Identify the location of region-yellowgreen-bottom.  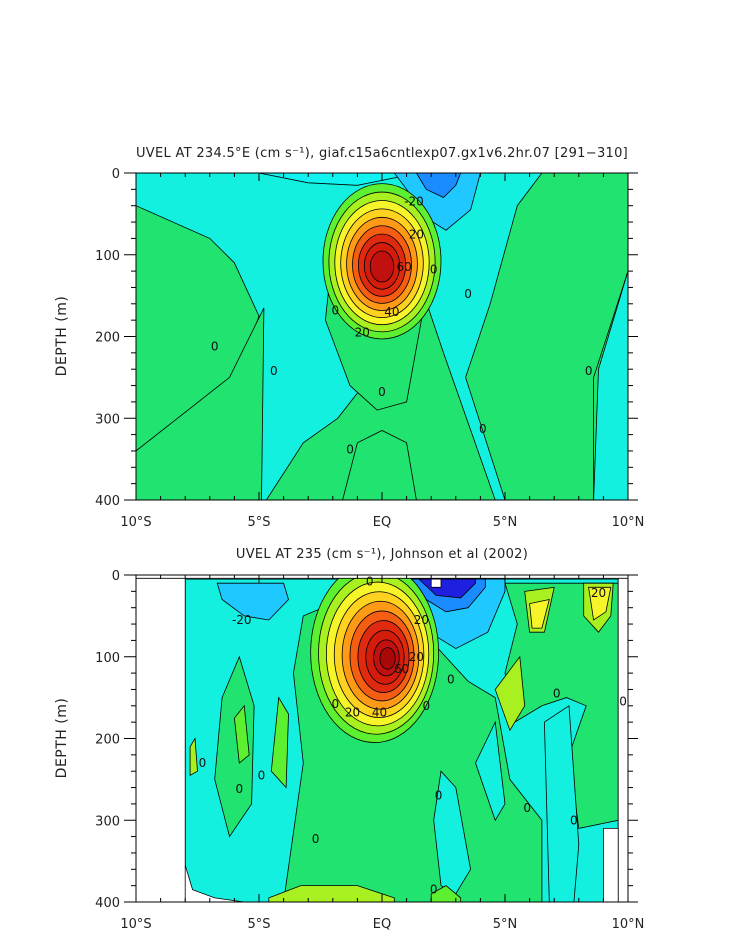
(331, 893).